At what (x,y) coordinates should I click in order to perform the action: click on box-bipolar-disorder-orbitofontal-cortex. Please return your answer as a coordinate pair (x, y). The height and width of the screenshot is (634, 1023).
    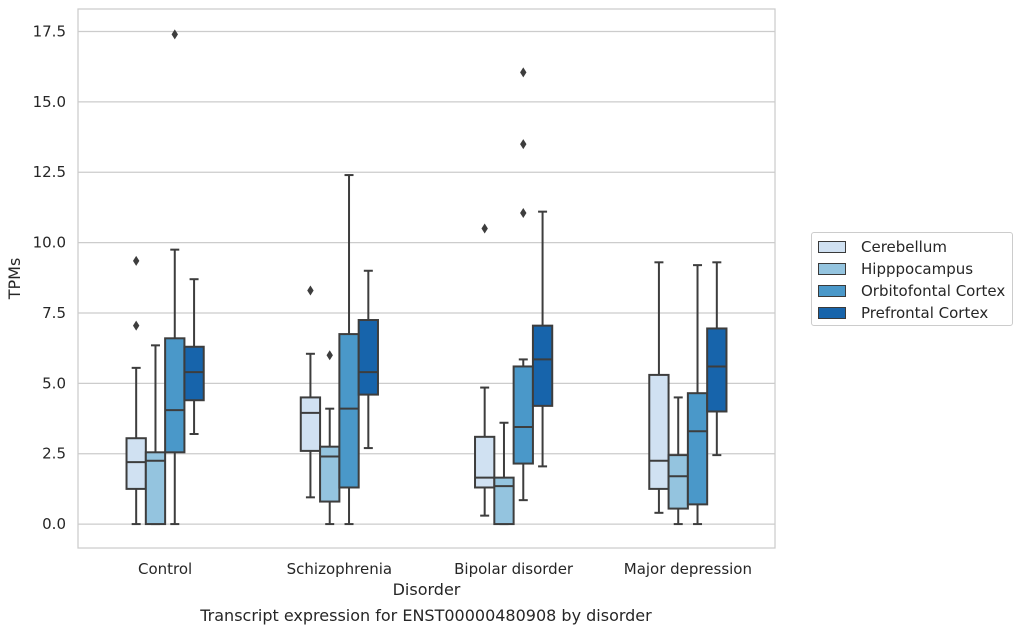
    Looking at the image, I should click on (523, 284).